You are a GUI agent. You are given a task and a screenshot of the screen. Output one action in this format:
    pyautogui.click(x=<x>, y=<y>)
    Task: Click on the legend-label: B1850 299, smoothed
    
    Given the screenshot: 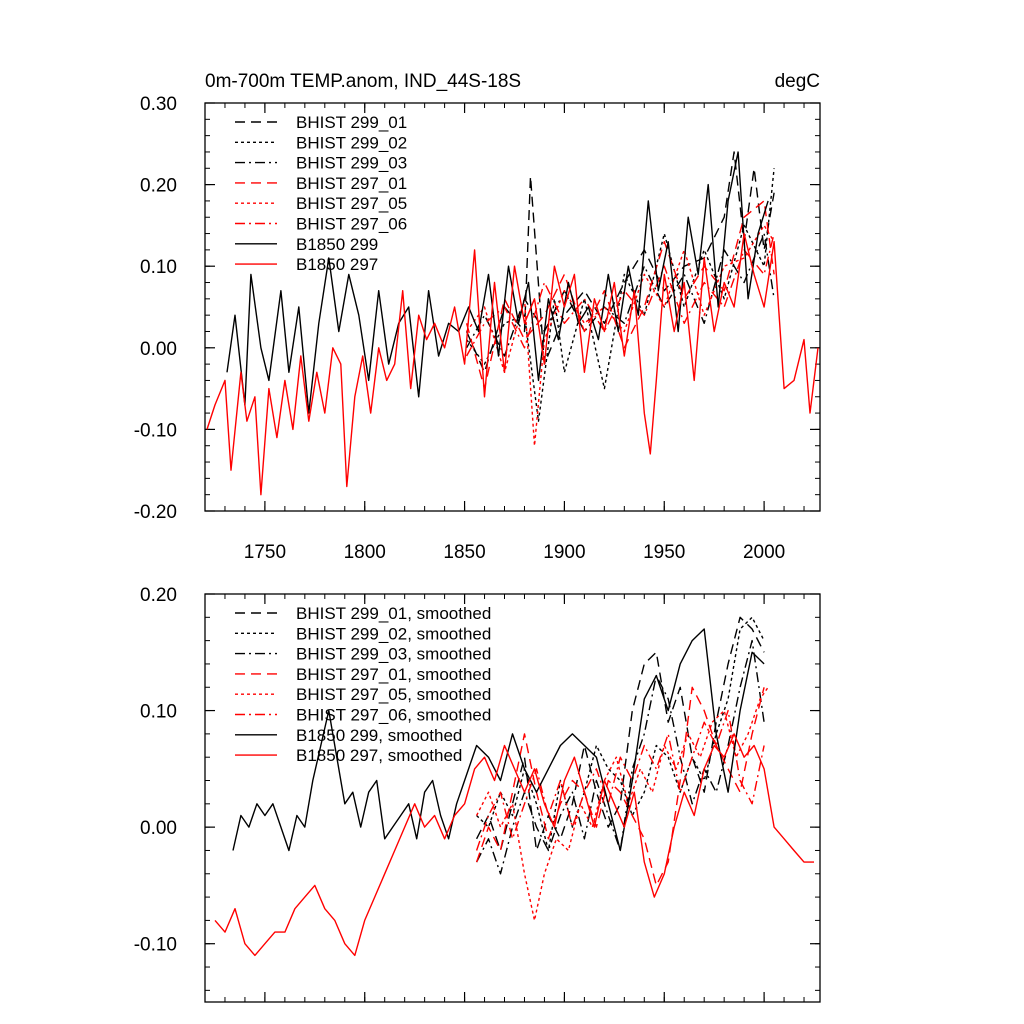 What is the action you would take?
    pyautogui.click(x=379, y=735)
    